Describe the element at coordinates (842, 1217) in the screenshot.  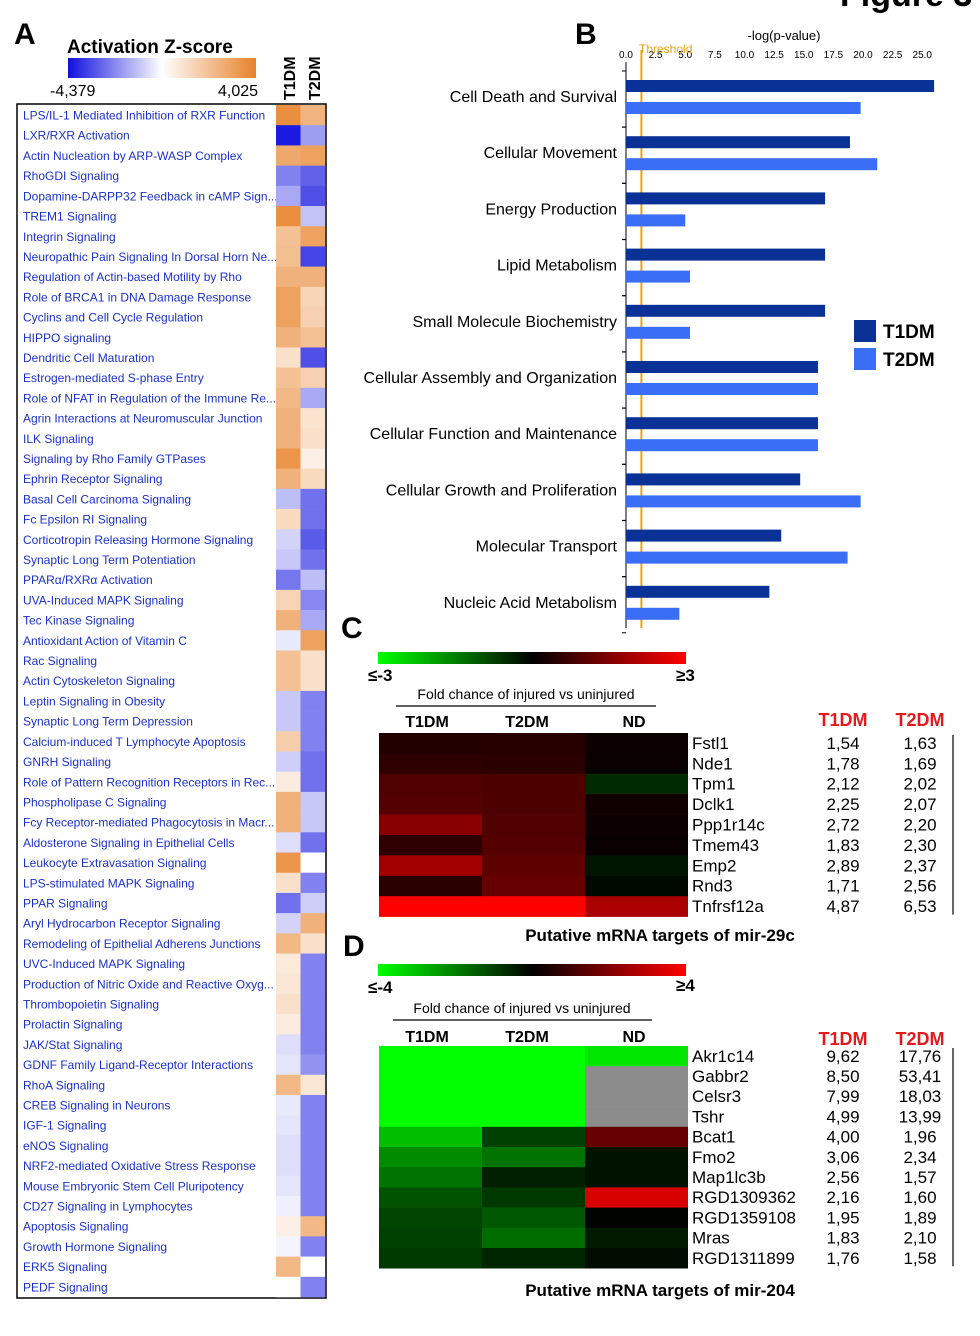
I see `panel-d-t1dm-value: 1,95` at that location.